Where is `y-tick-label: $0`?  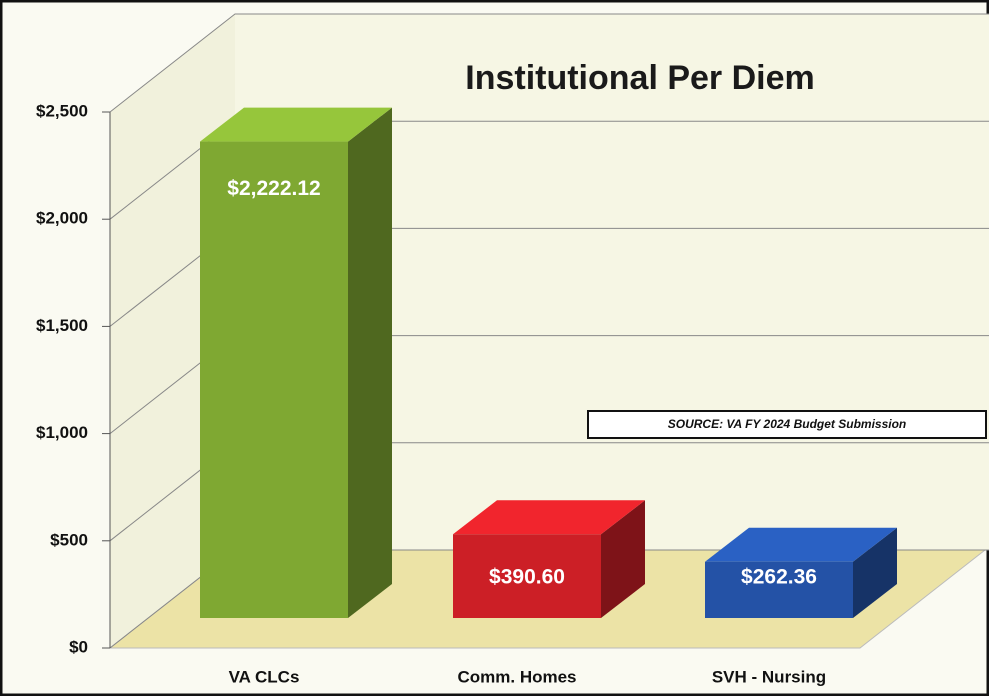 y-tick-label: $0 is located at coordinates (78, 646).